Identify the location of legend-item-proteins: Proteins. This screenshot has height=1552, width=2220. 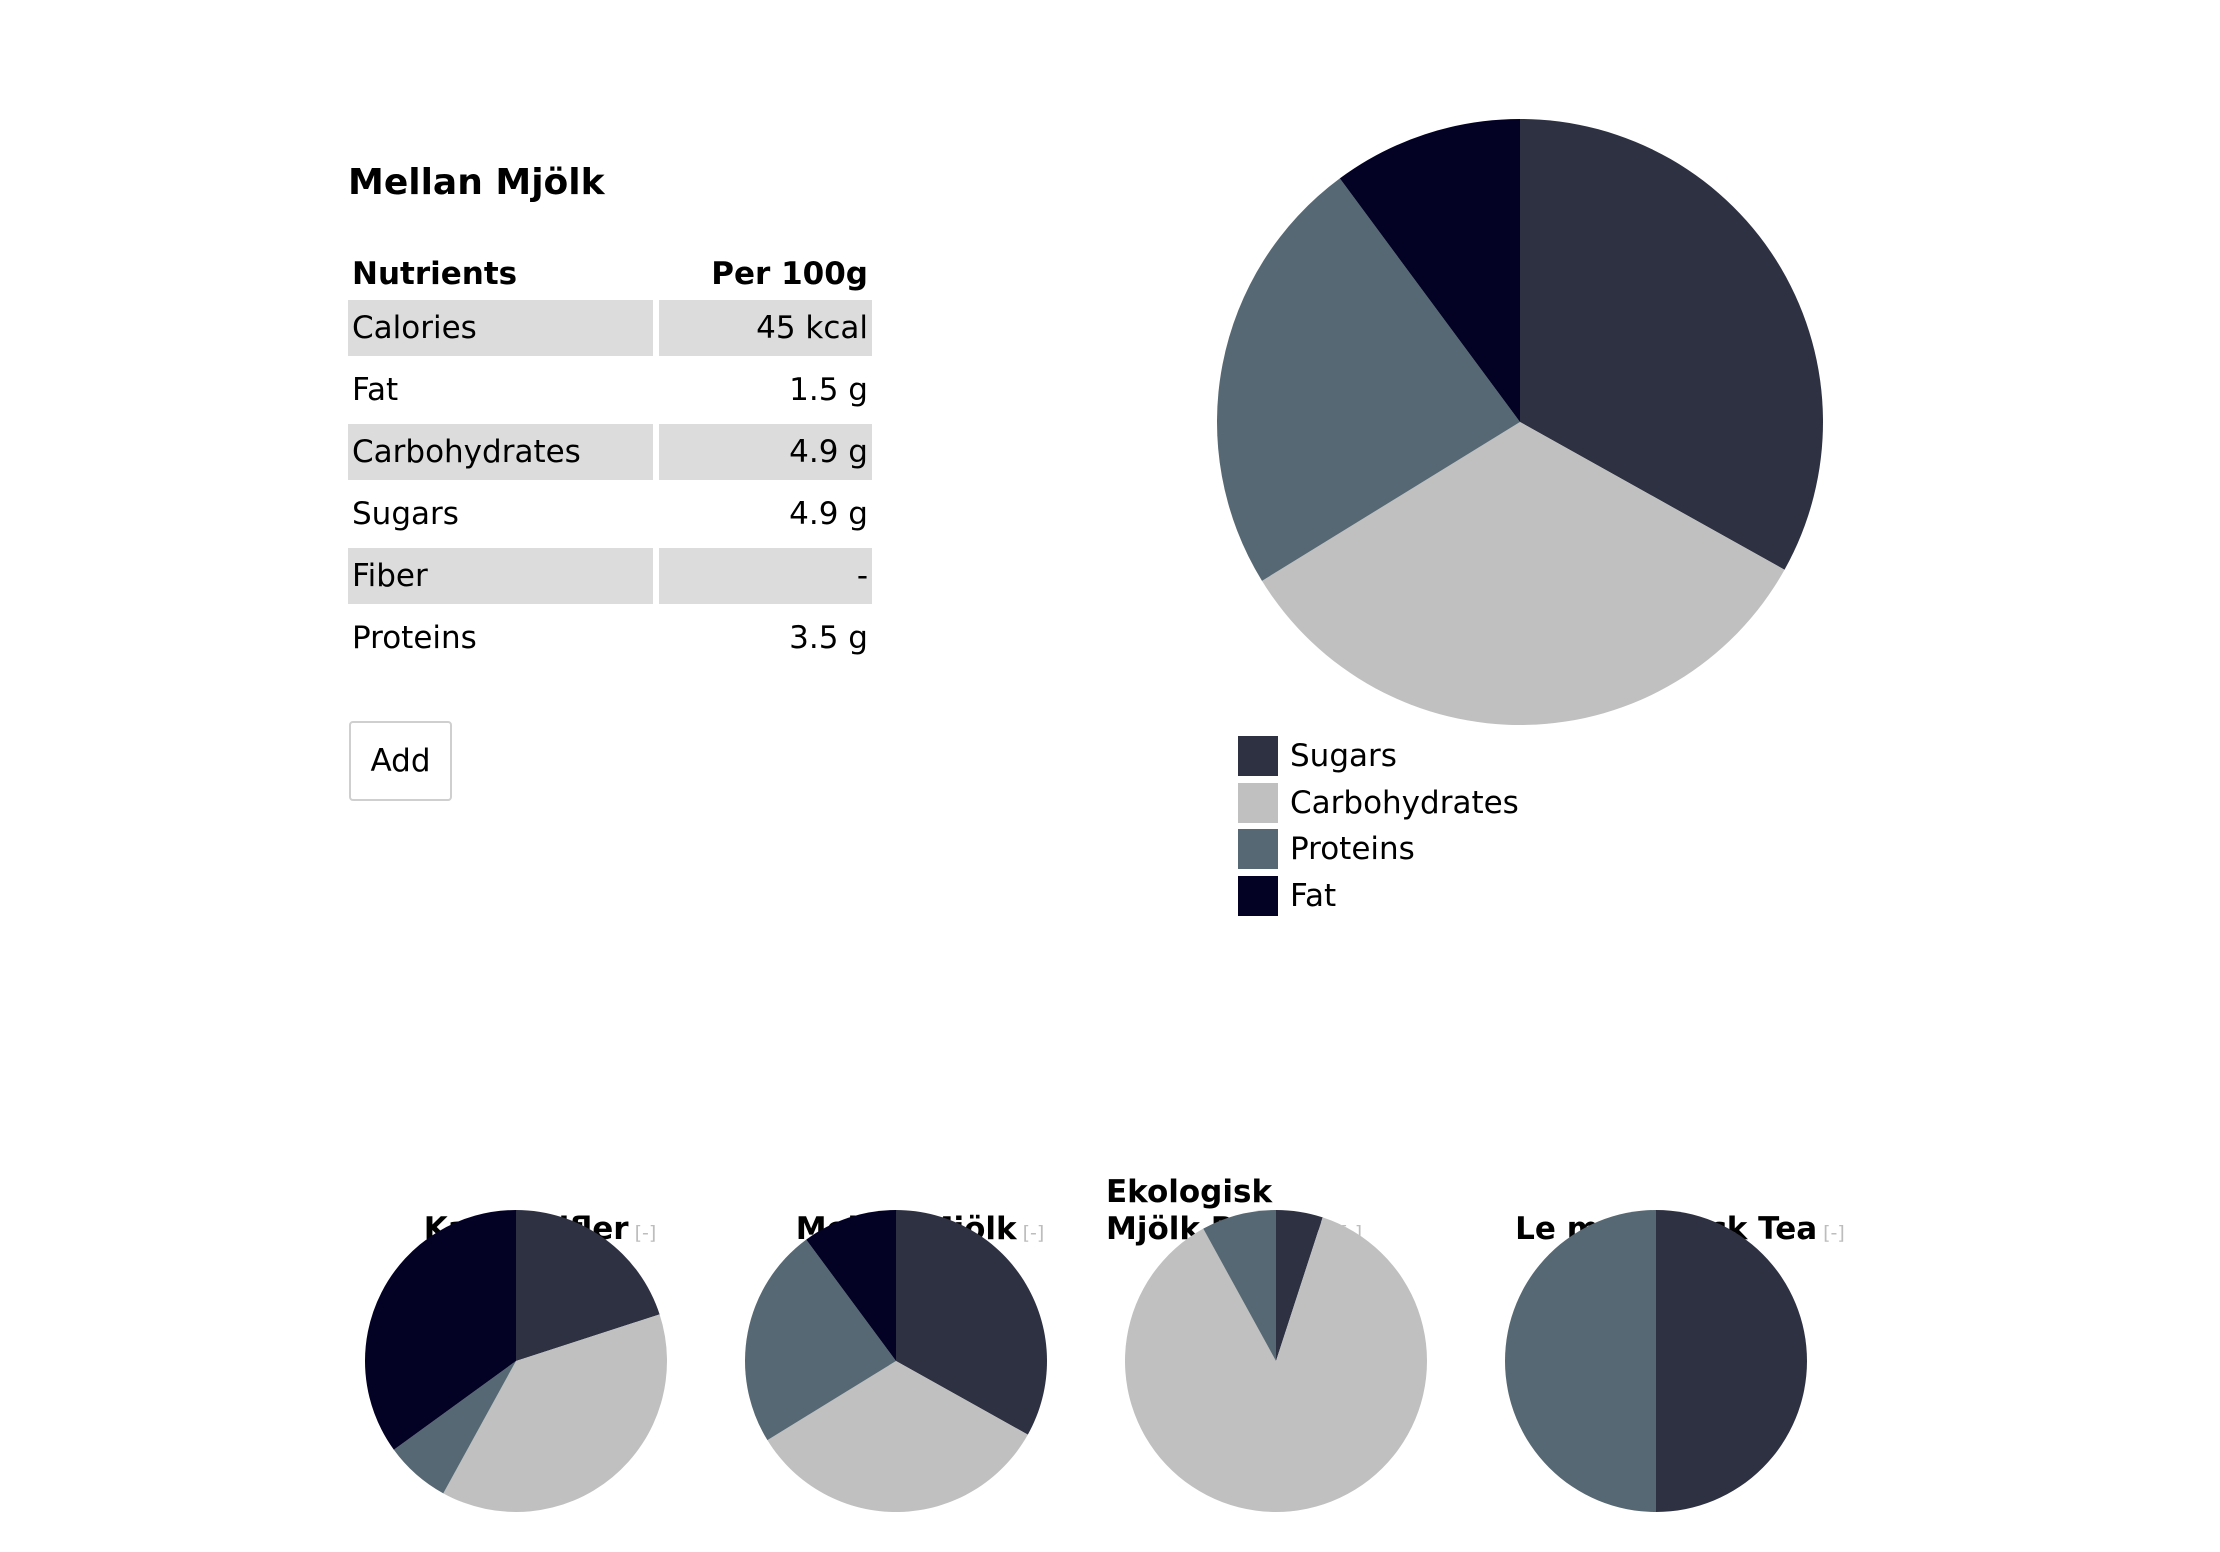
(1378, 849).